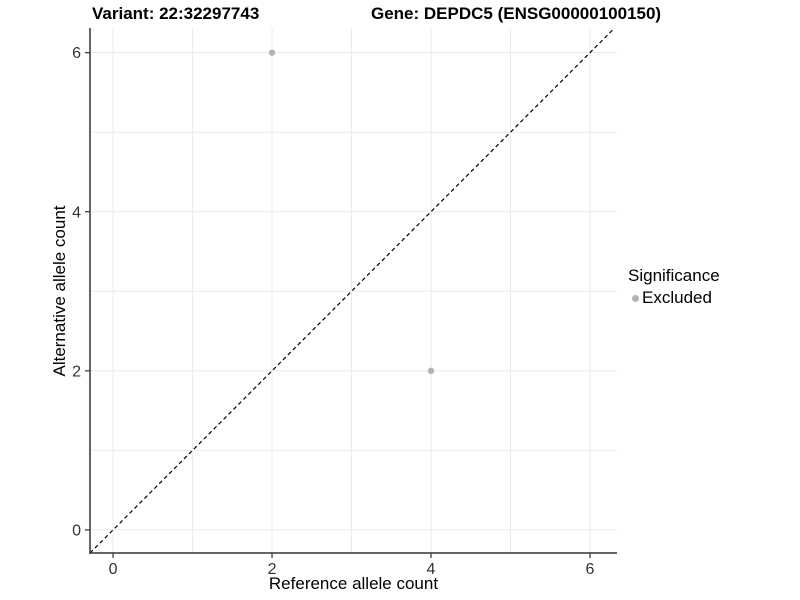 This screenshot has width=800, height=600. I want to click on x-axis-title: Reference allele count, so click(353, 583).